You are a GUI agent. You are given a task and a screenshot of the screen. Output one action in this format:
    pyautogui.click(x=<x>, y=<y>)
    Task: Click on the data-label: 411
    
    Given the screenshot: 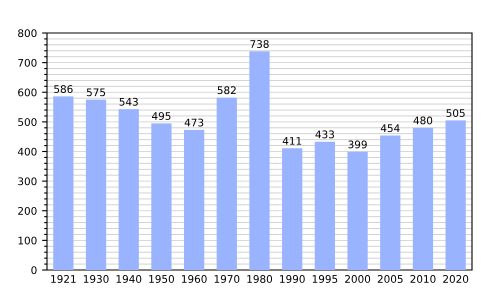 What is the action you would take?
    pyautogui.click(x=292, y=141)
    